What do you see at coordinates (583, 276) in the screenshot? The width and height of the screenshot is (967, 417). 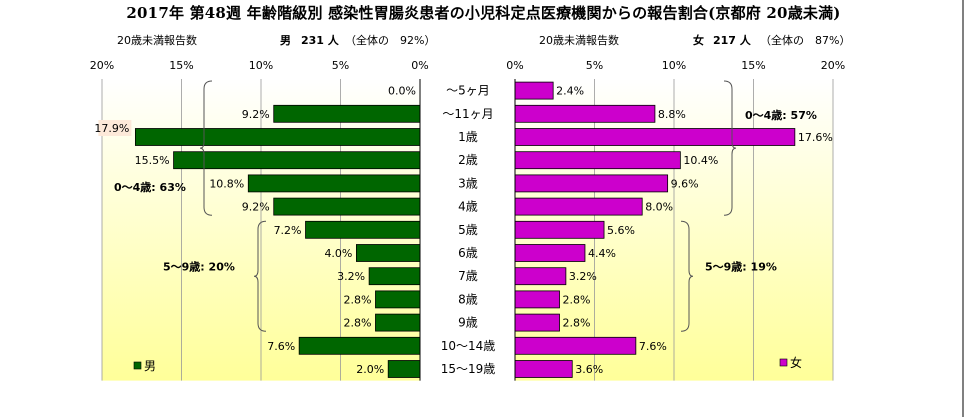 I see `female-data-label: 3.2%` at bounding box center [583, 276].